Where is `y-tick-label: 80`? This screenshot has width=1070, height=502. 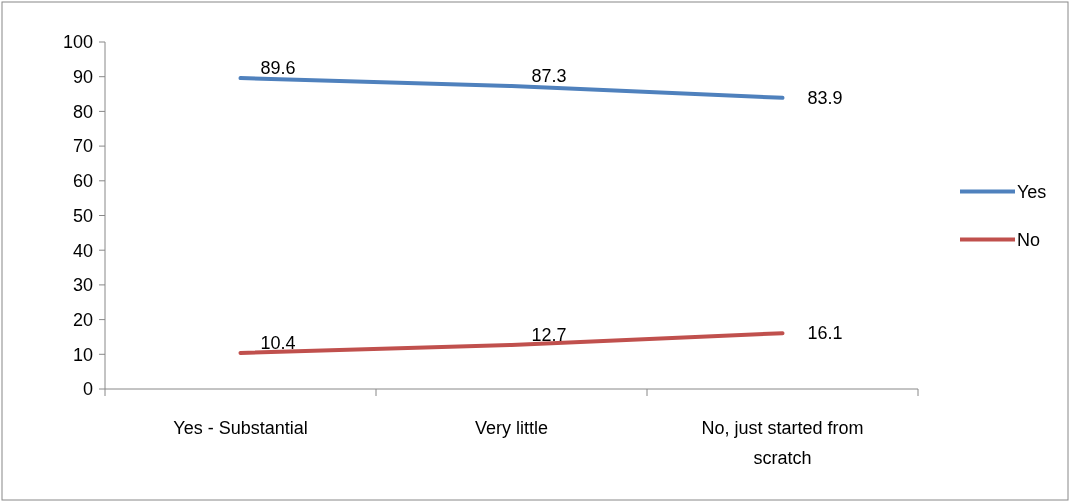
y-tick-label: 80 is located at coordinates (82, 111).